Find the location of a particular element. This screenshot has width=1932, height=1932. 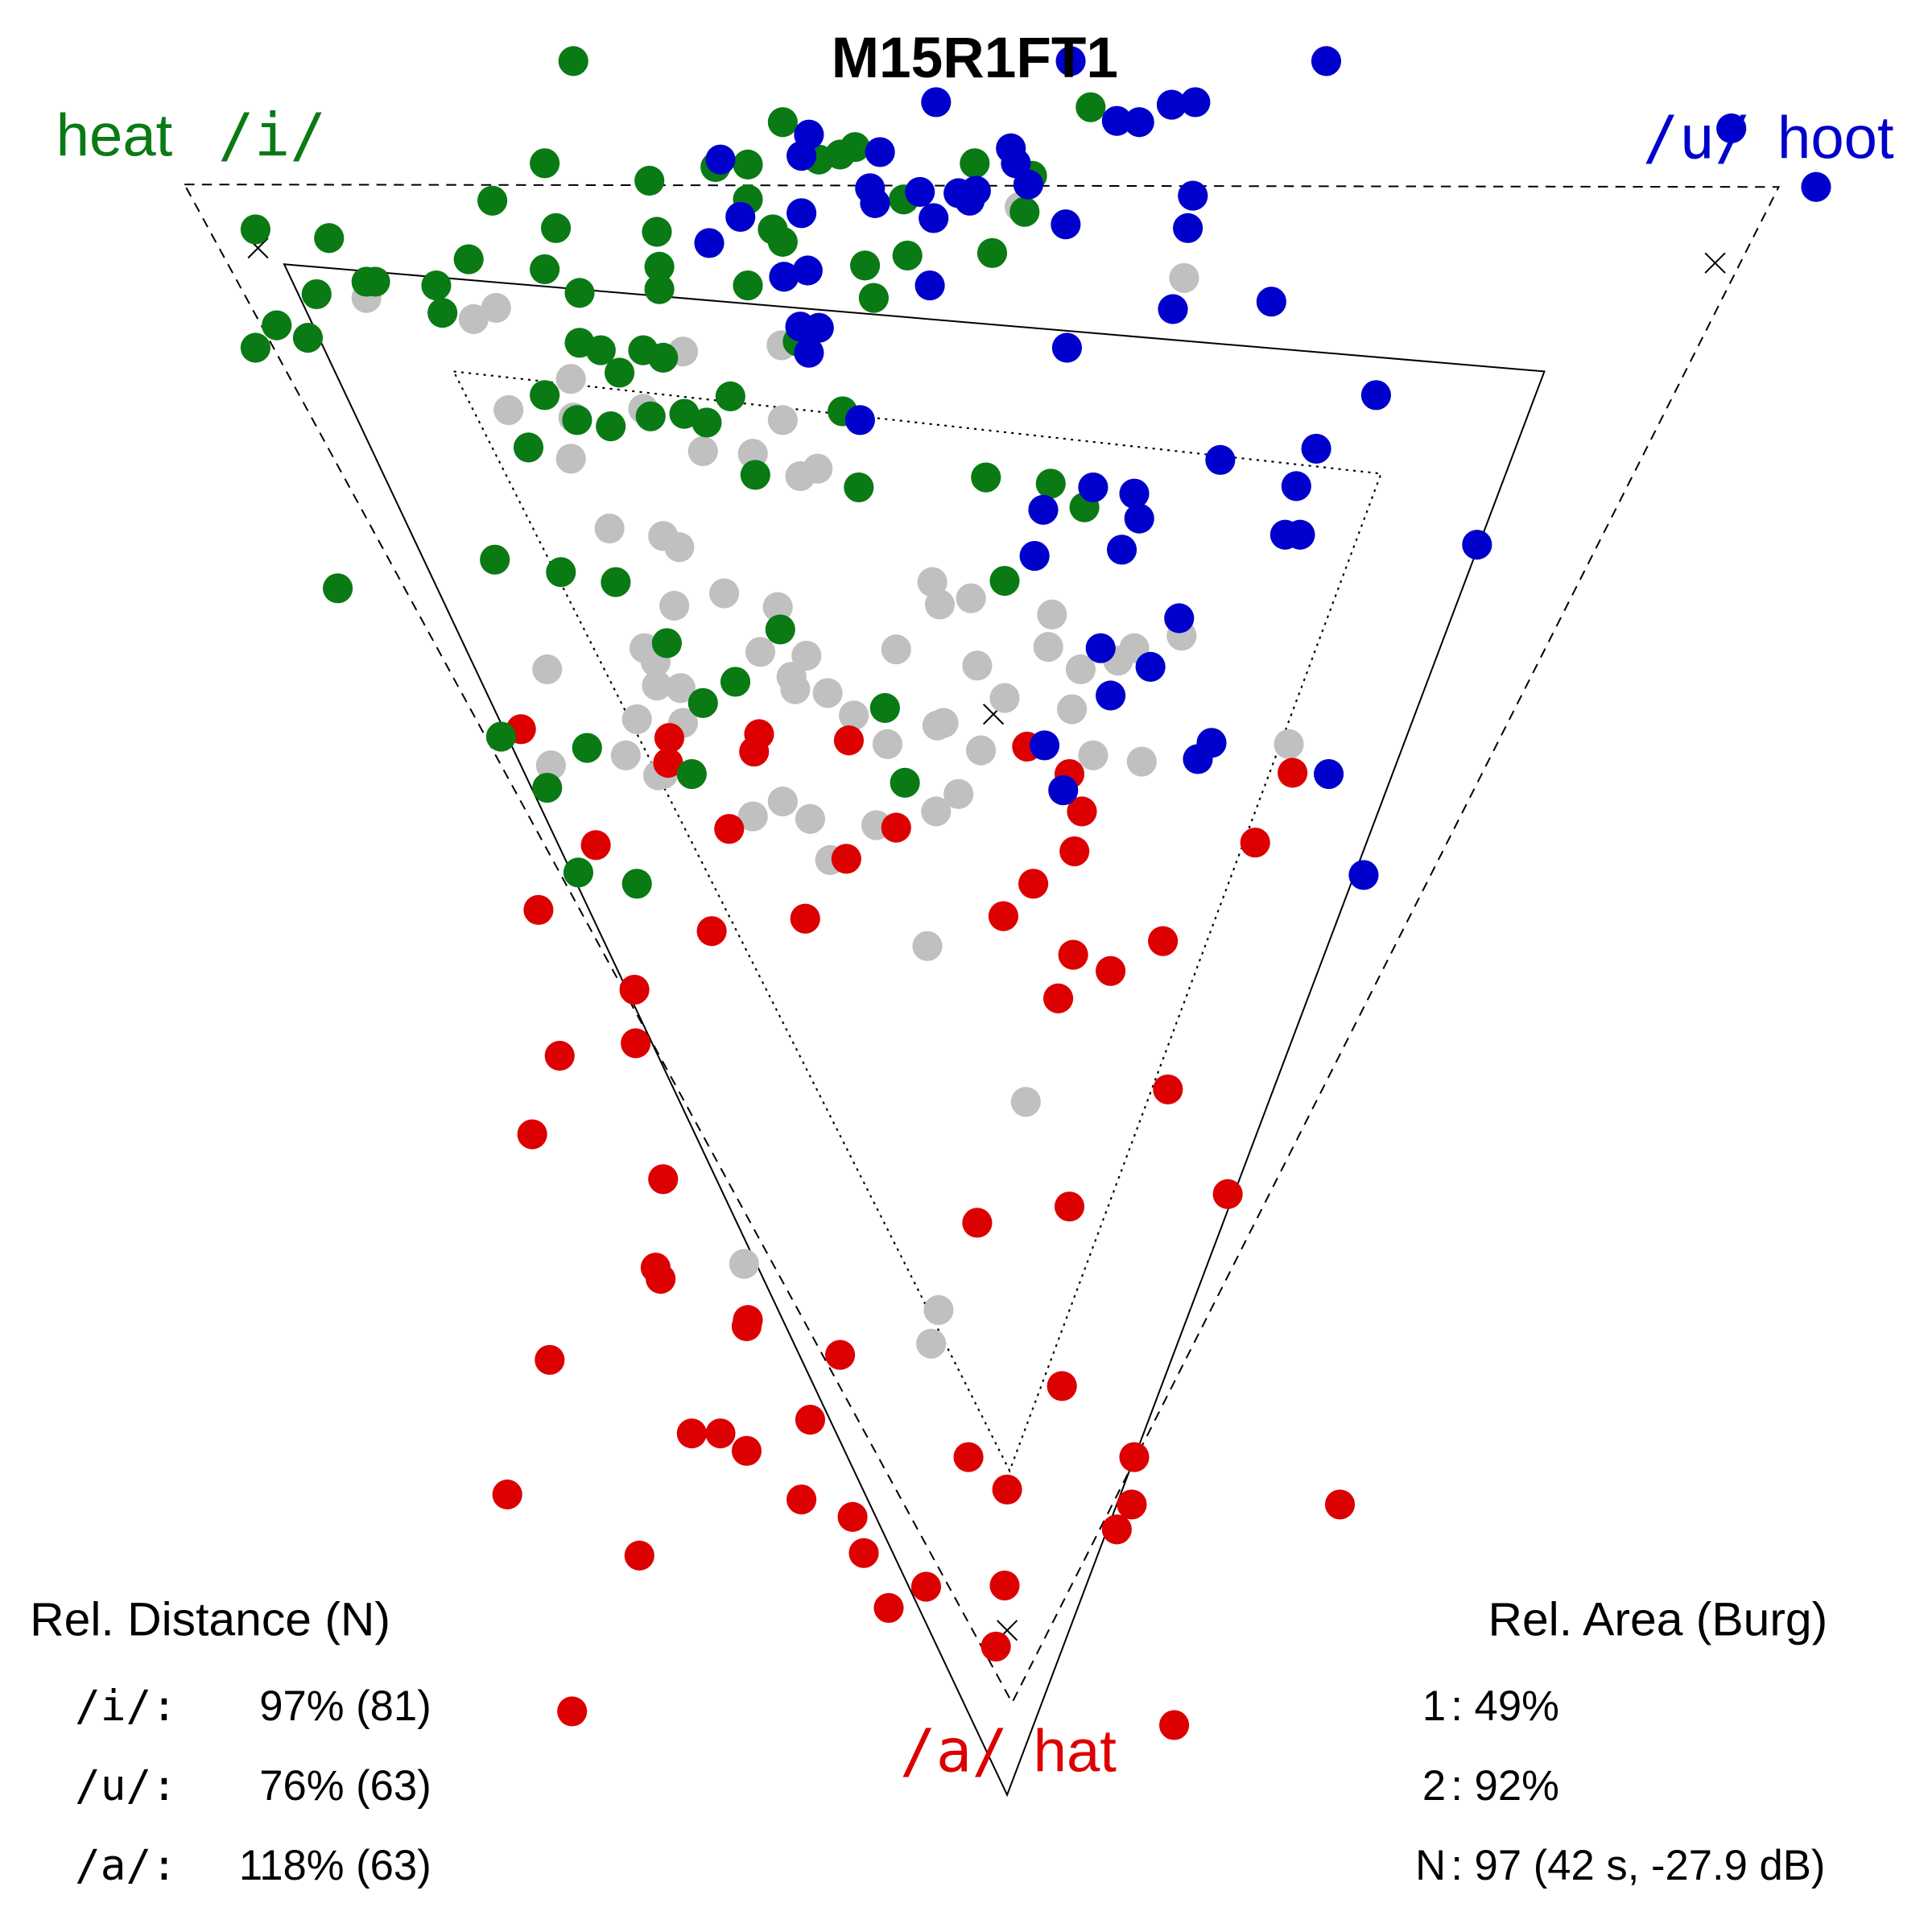

rel-area-value-n: : 97 (42 s, -27.9 dB) is located at coordinates (1638, 1865).